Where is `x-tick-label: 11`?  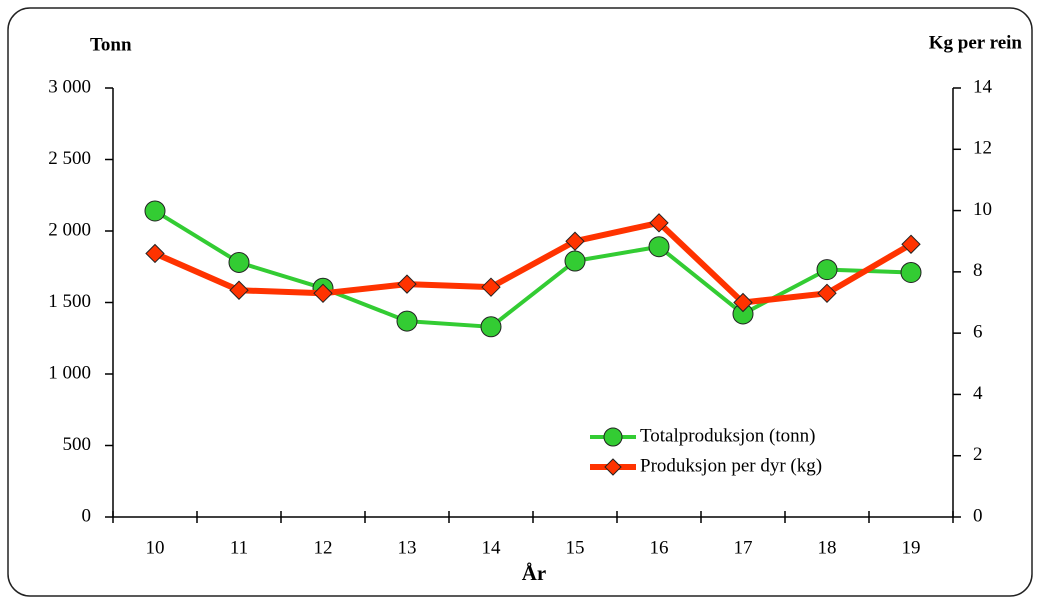 x-tick-label: 11 is located at coordinates (239, 547).